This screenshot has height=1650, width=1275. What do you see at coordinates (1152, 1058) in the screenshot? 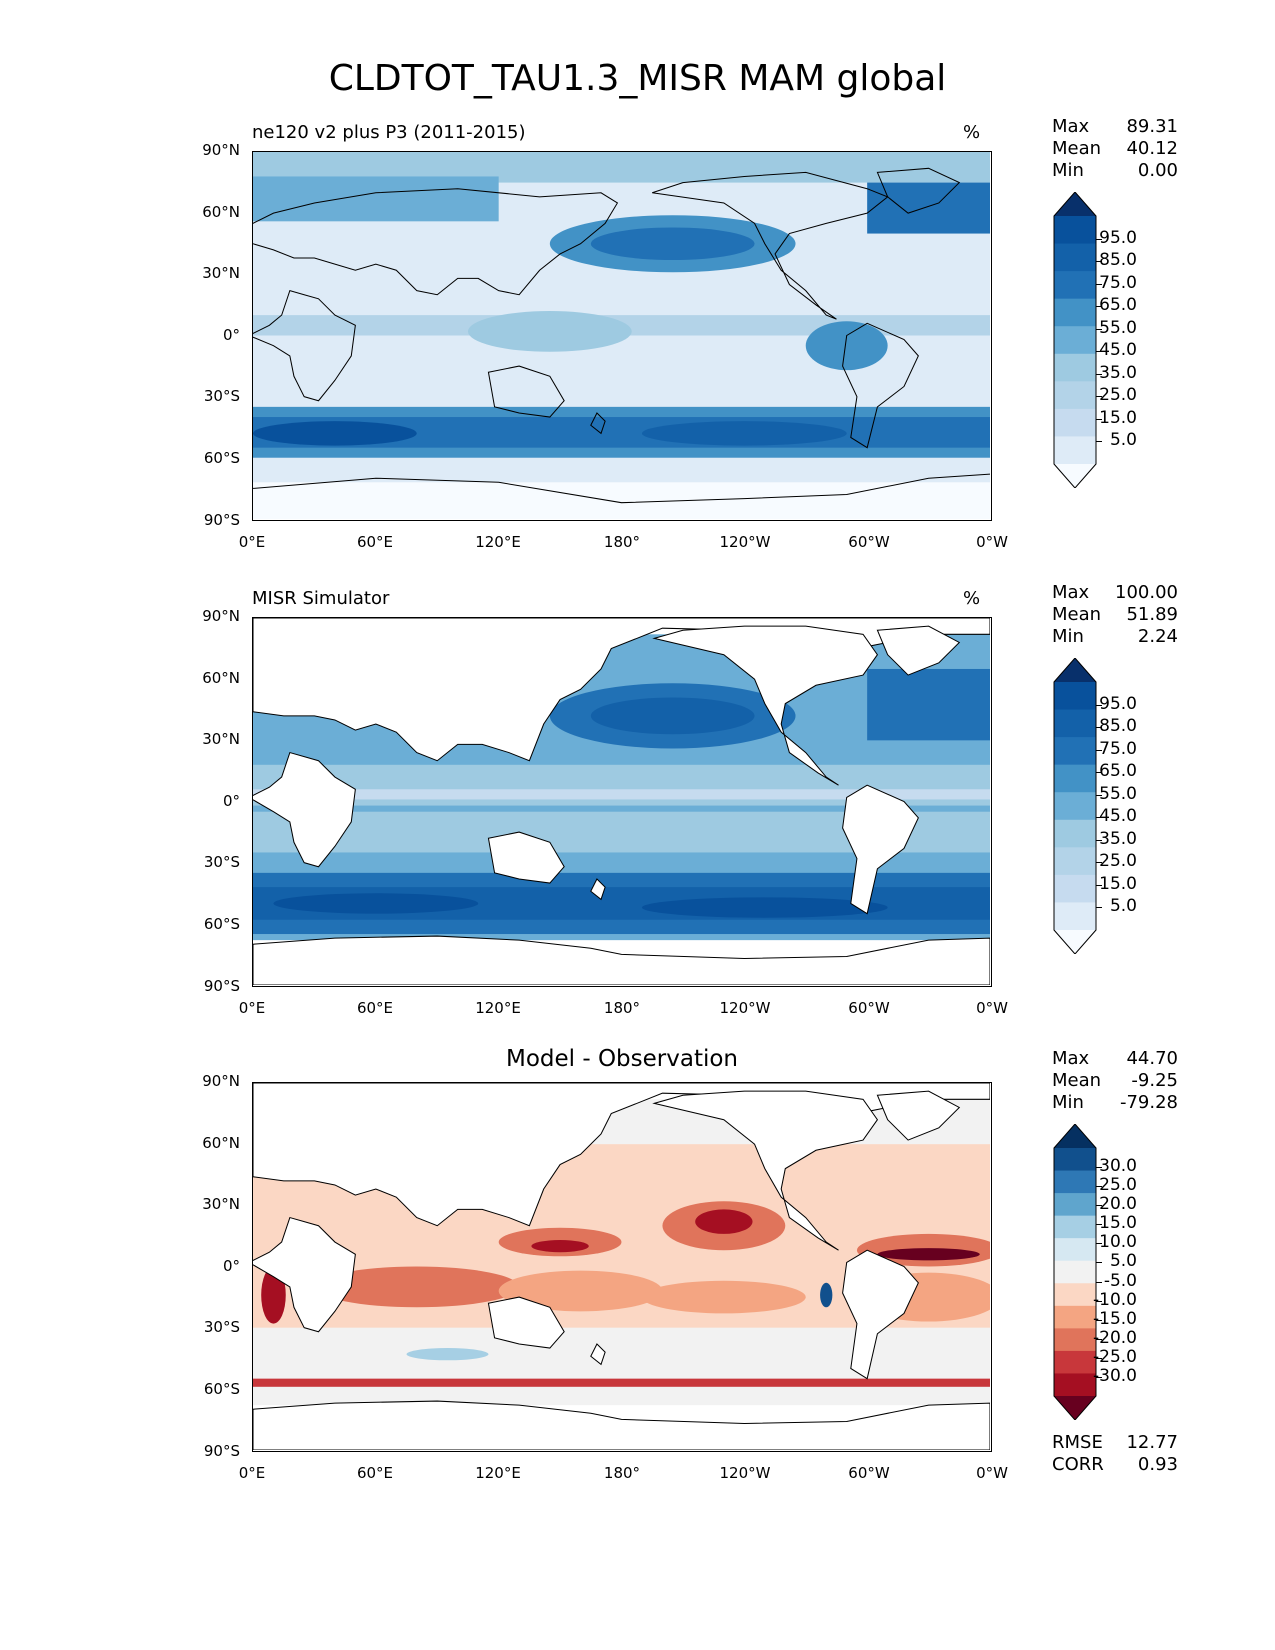
I see `stat-value: 44.70` at bounding box center [1152, 1058].